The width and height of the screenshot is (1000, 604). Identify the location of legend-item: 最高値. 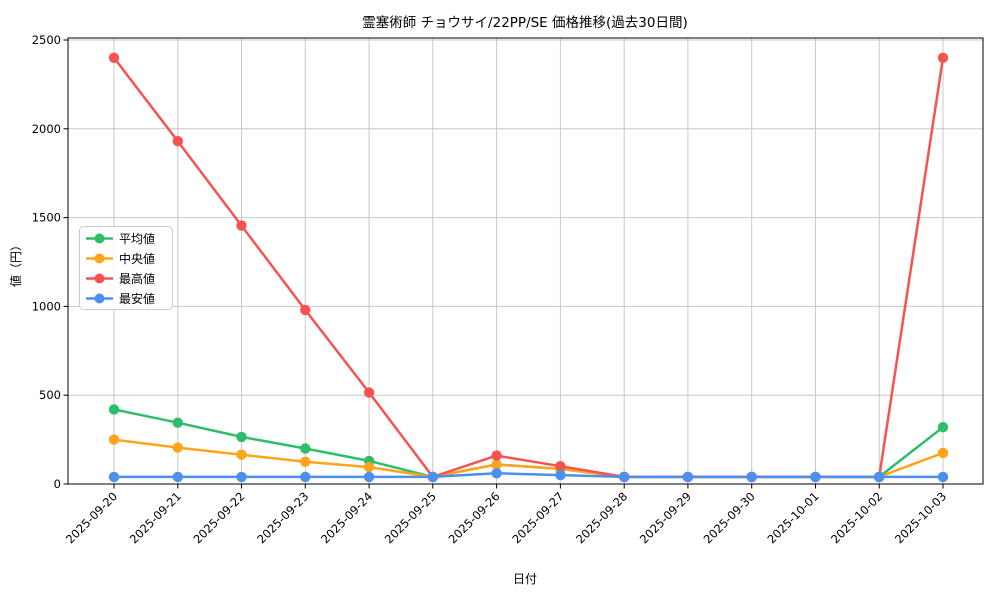
(120, 278).